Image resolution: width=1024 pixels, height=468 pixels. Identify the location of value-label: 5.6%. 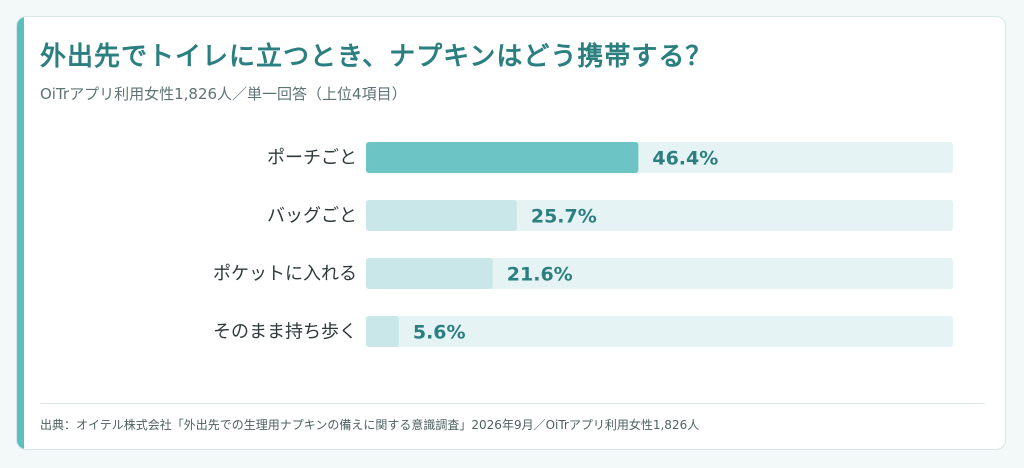
(439, 333).